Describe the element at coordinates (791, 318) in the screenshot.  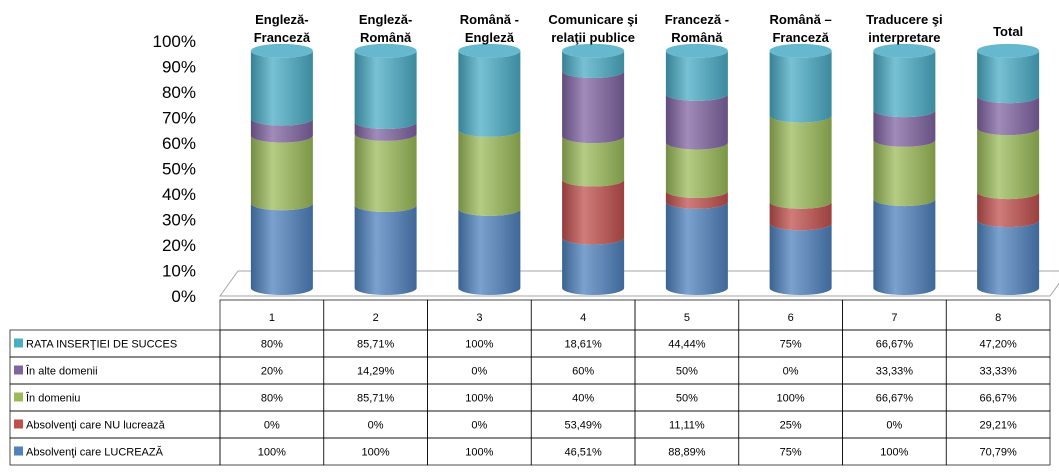
I see `header-num: 6` at that location.